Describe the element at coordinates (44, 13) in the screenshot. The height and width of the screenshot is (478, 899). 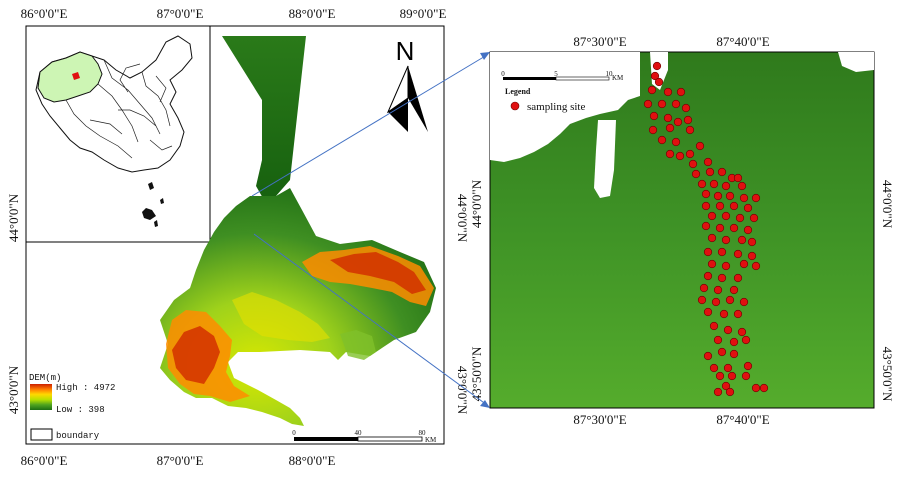
I see `left-lon-top-label: 86°0'0"E` at that location.